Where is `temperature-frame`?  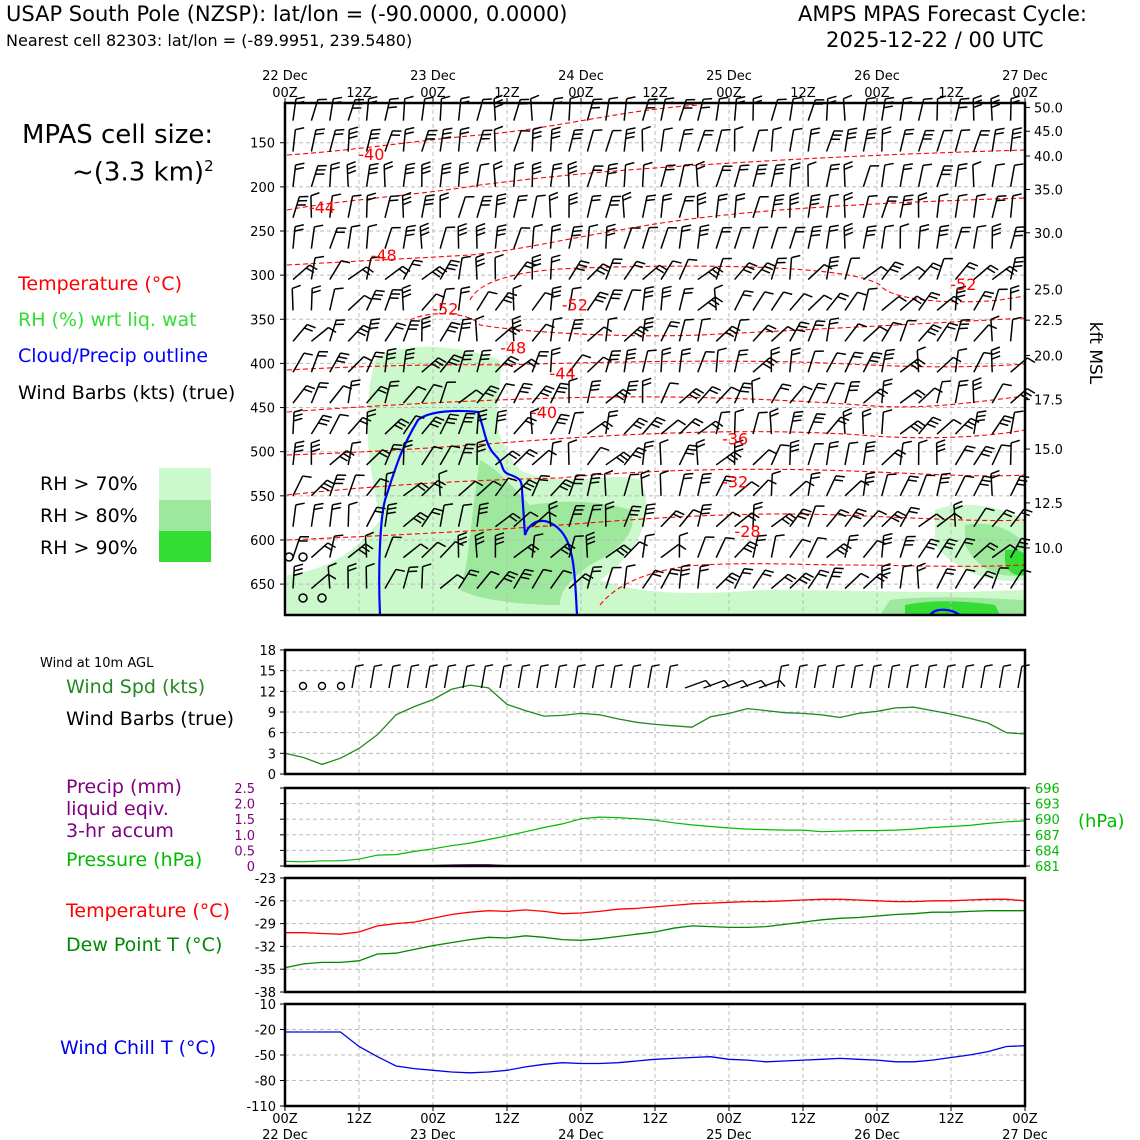 temperature-frame is located at coordinates (655, 935).